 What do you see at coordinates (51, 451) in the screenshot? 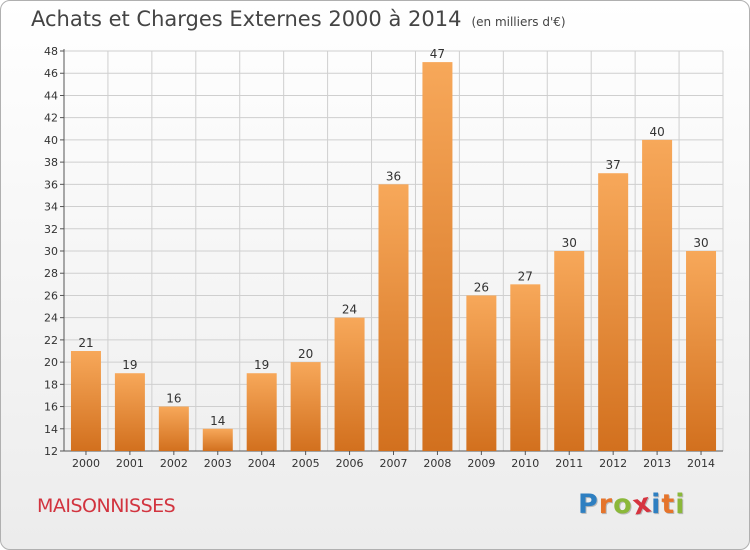
I see `y-tick-label: 12` at bounding box center [51, 451].